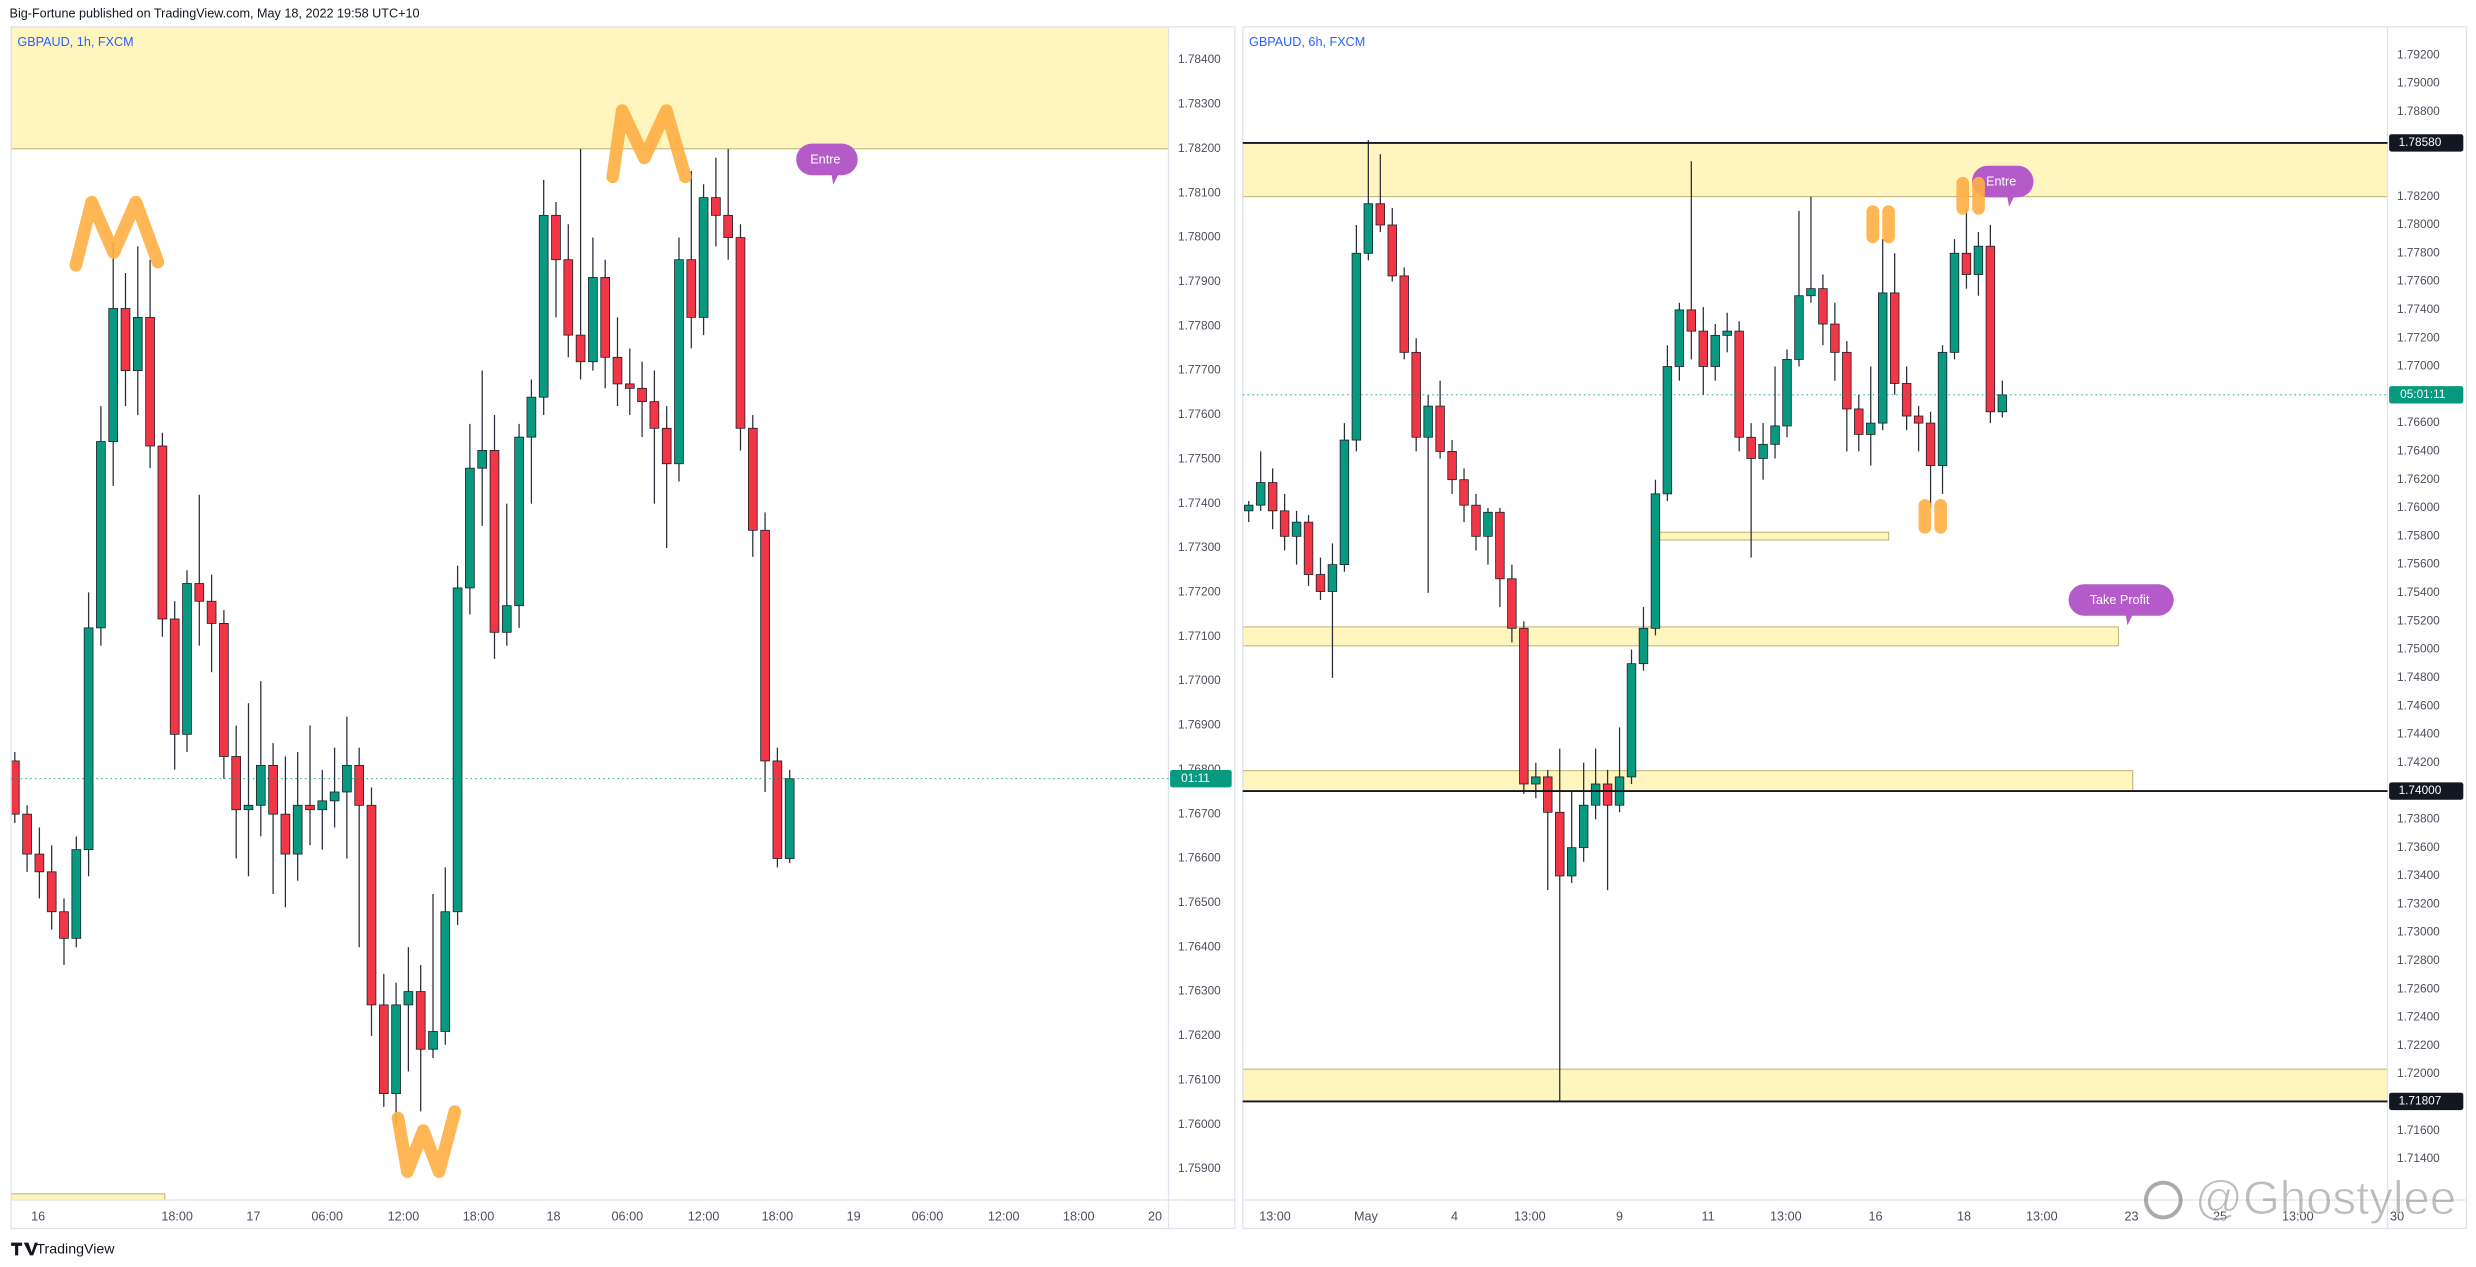 This screenshot has height=1267, width=2476. What do you see at coordinates (1195, 778) in the screenshot?
I see `countdown: 01:11` at bounding box center [1195, 778].